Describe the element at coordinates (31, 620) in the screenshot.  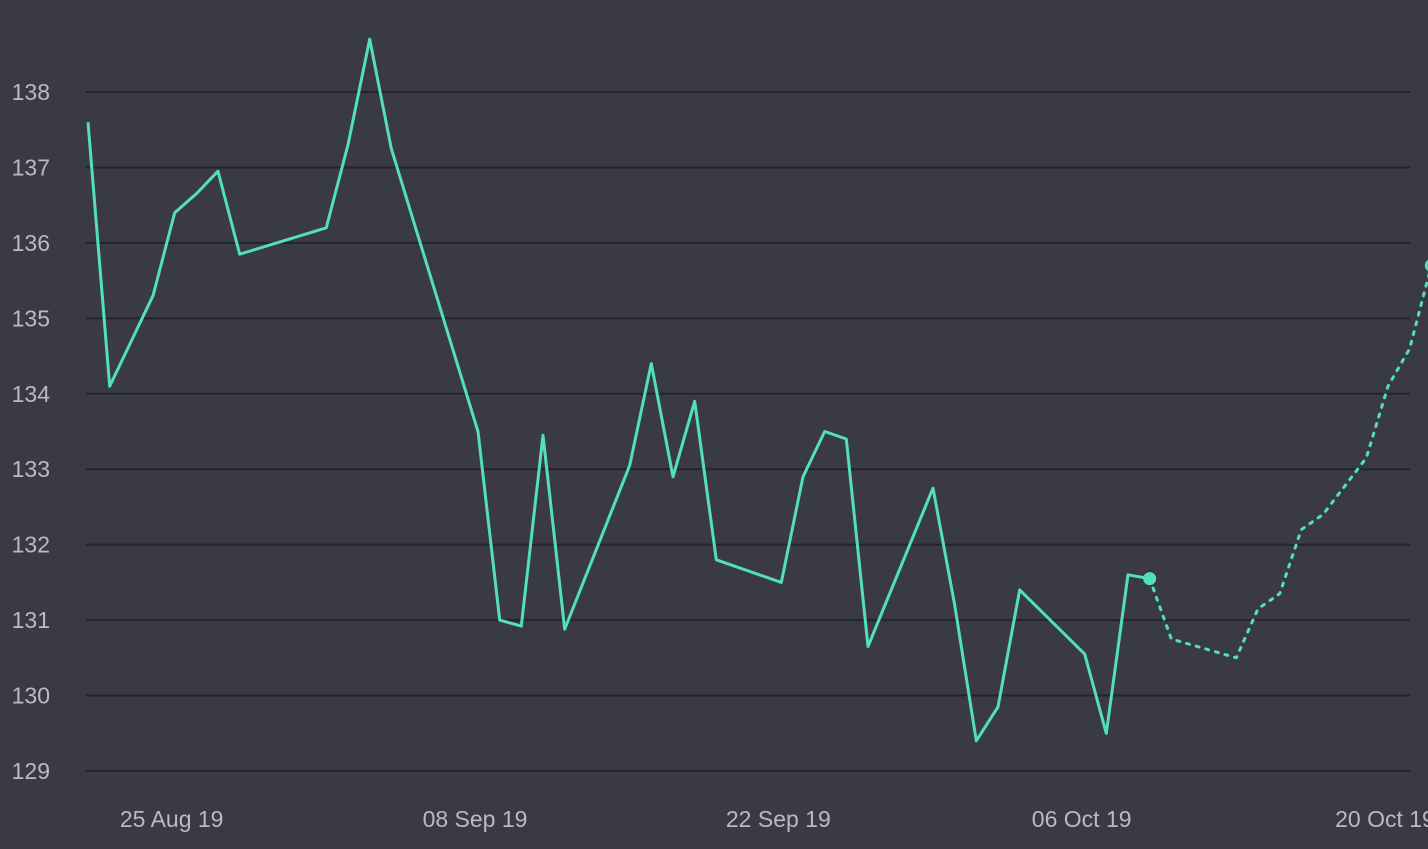
I see `y-tick-label: 131` at that location.